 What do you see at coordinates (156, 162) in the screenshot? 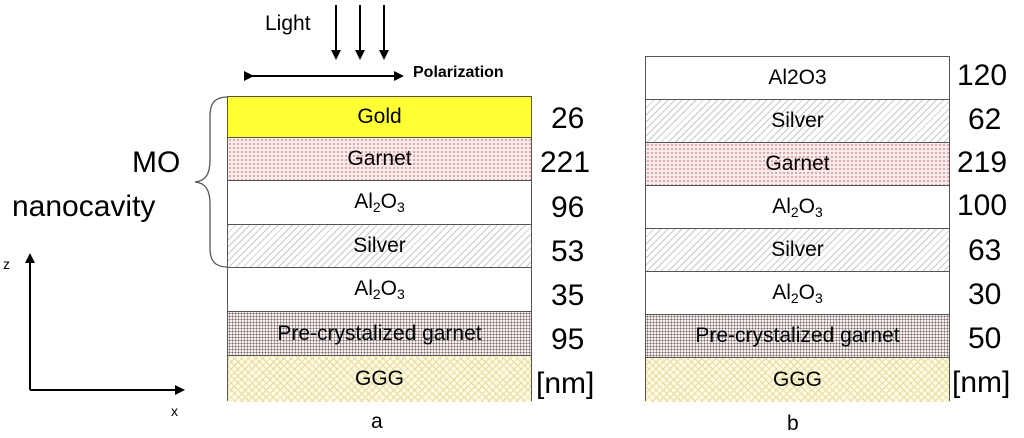
I see `mo-label-line1: MO` at bounding box center [156, 162].